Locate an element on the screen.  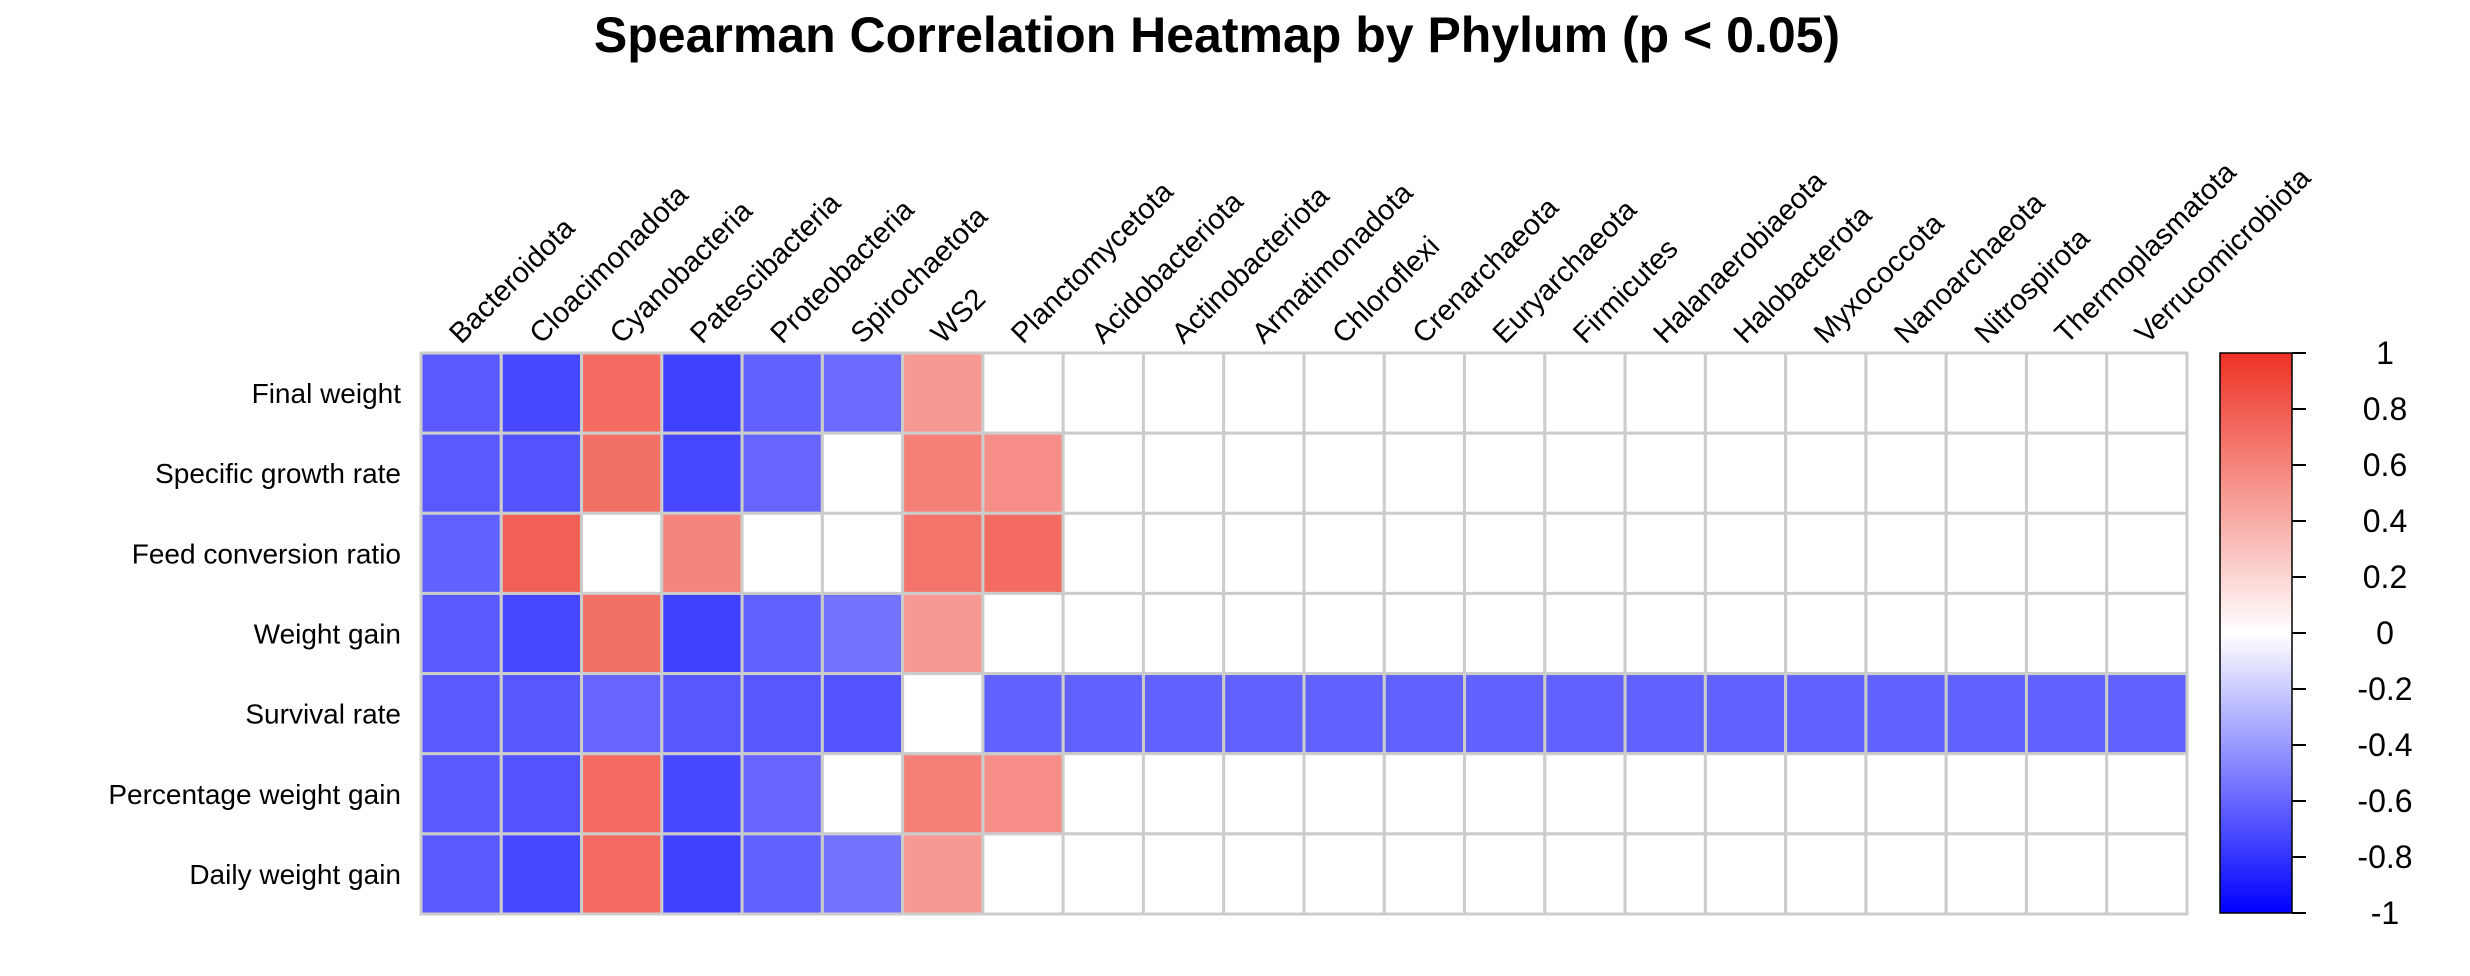
colorbar-tick-label: 0.2 is located at coordinates (2385, 577).